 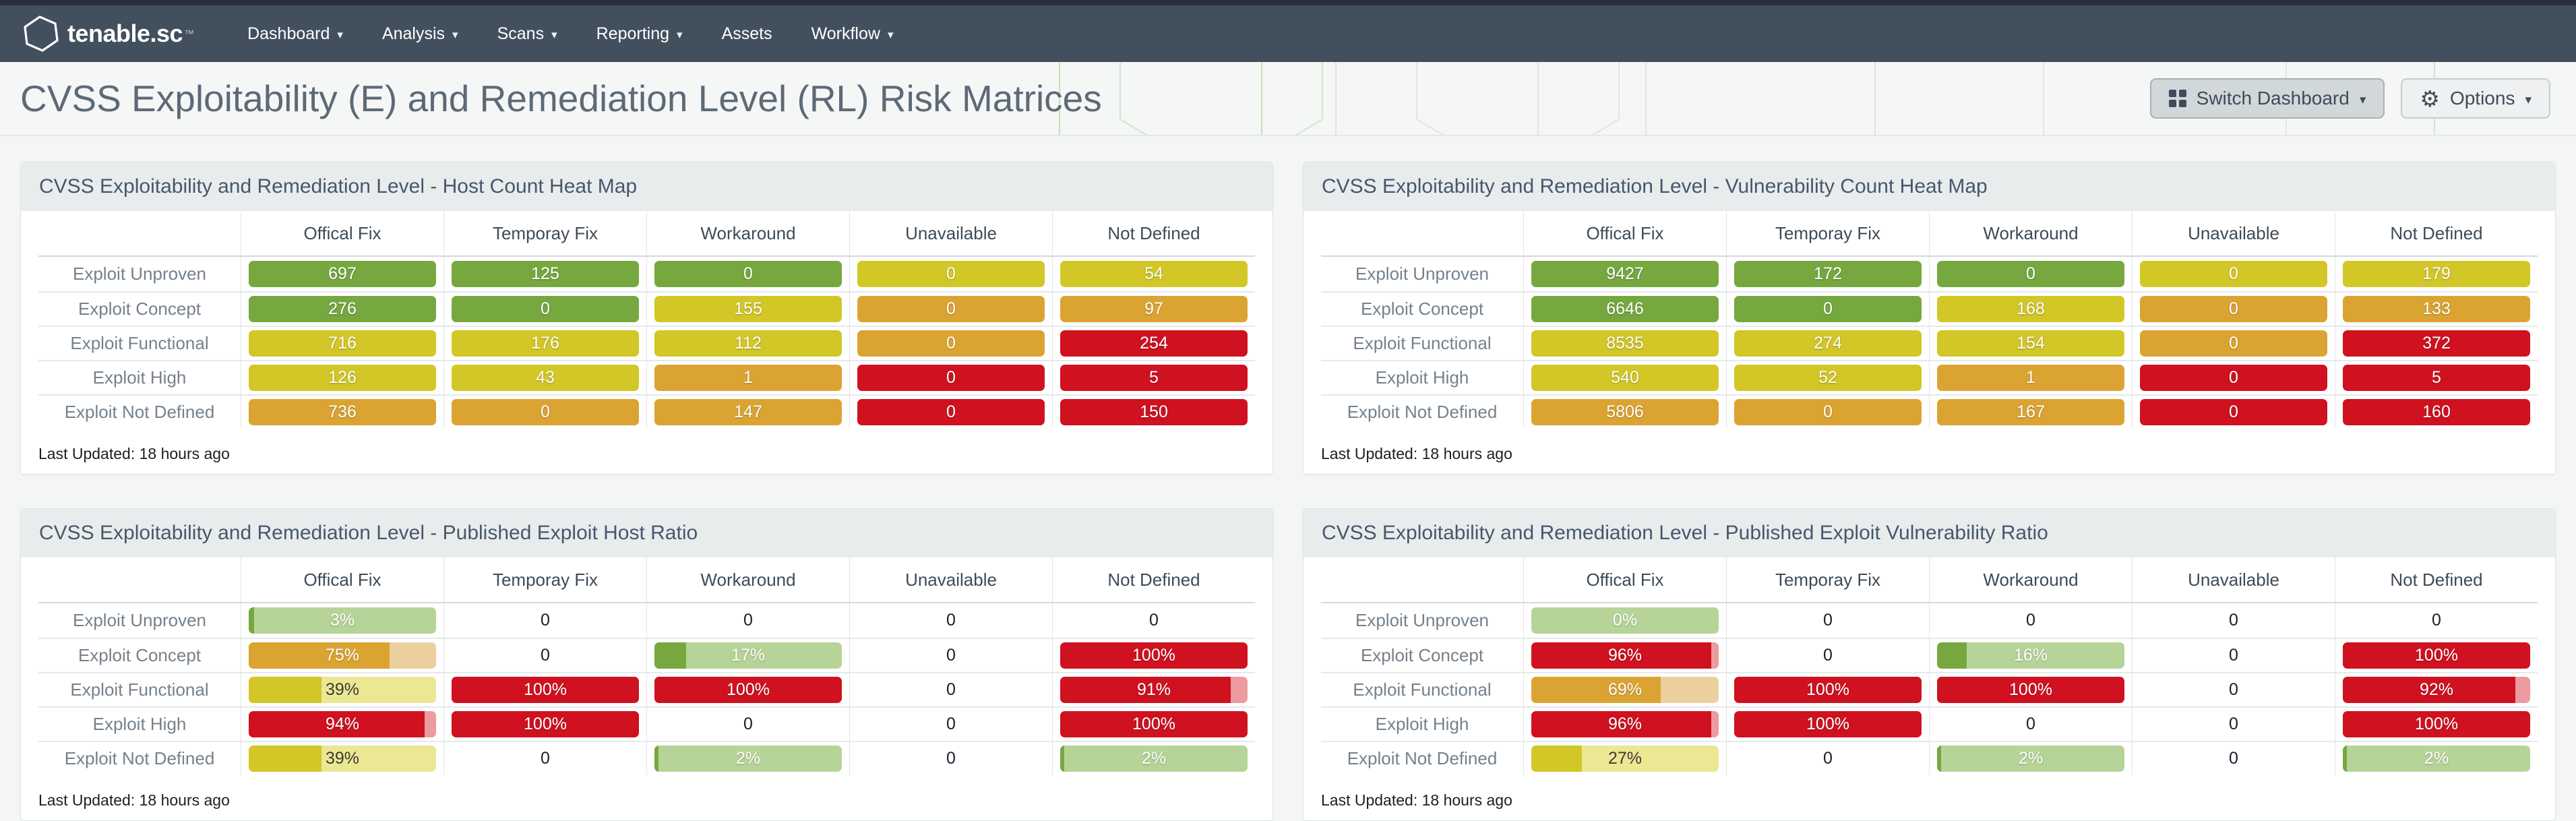 What do you see at coordinates (1625, 274) in the screenshot?
I see `heatmap-cell-bar: 9427` at bounding box center [1625, 274].